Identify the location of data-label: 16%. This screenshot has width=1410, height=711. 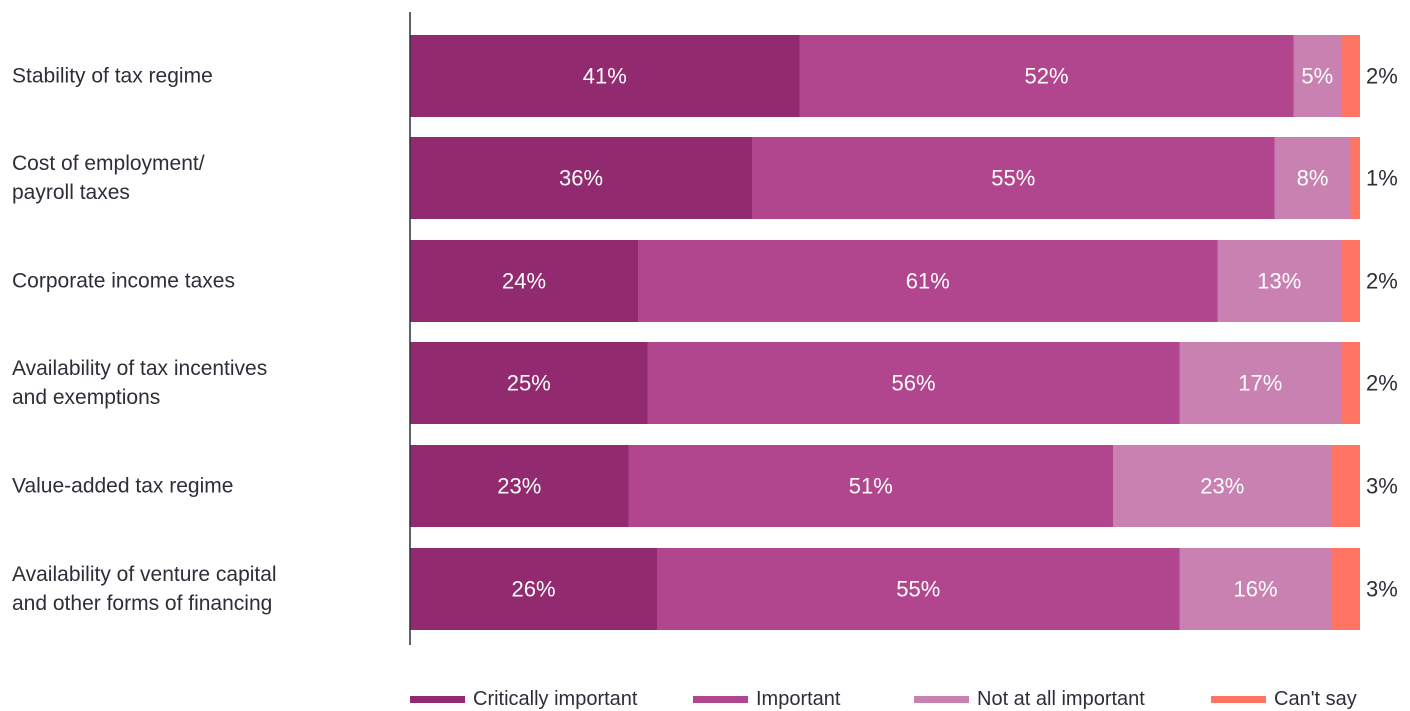
(1255, 589).